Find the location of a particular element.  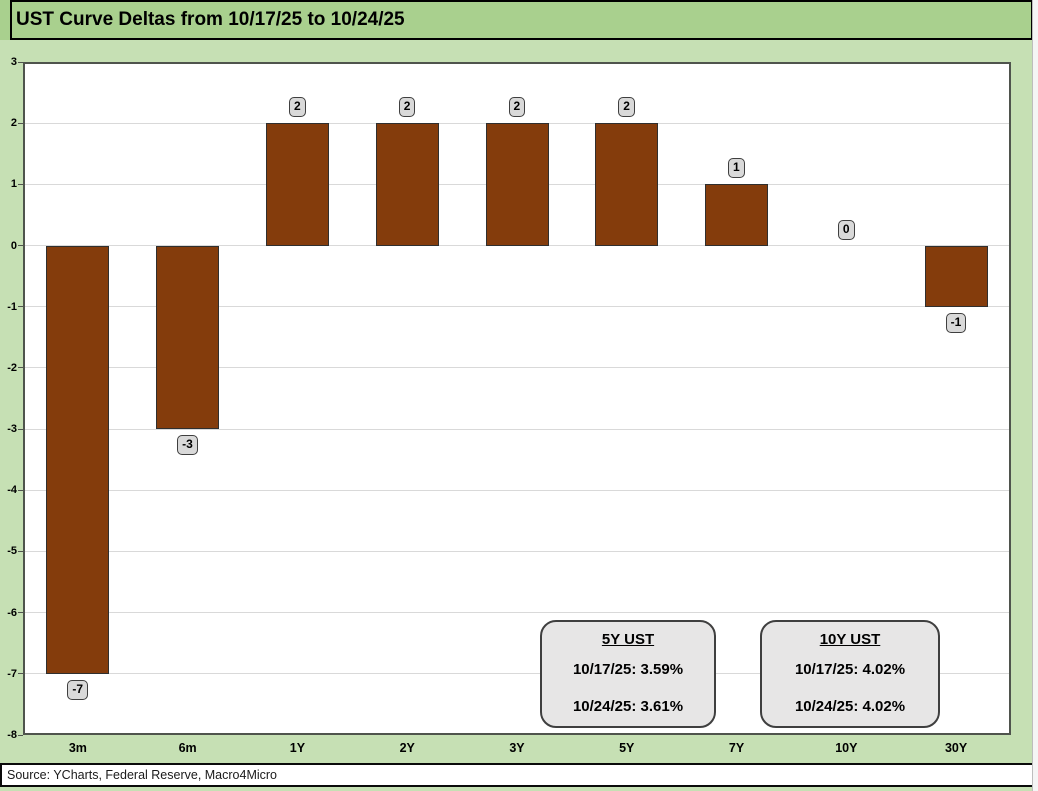

window-edge-strip is located at coordinates (1035, 395).